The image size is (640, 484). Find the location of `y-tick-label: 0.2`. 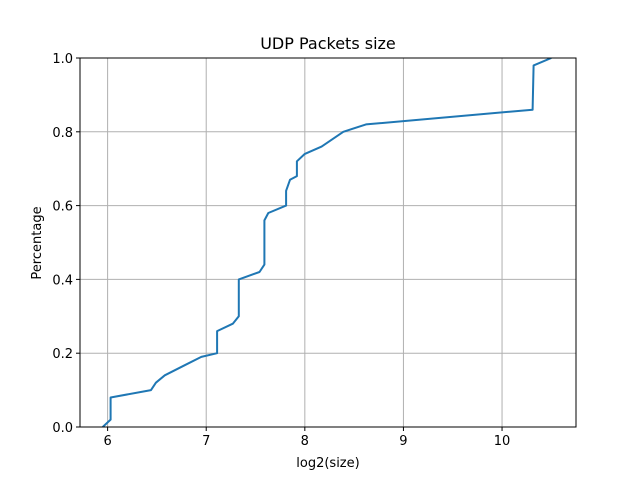

y-tick-label: 0.2 is located at coordinates (62, 354).